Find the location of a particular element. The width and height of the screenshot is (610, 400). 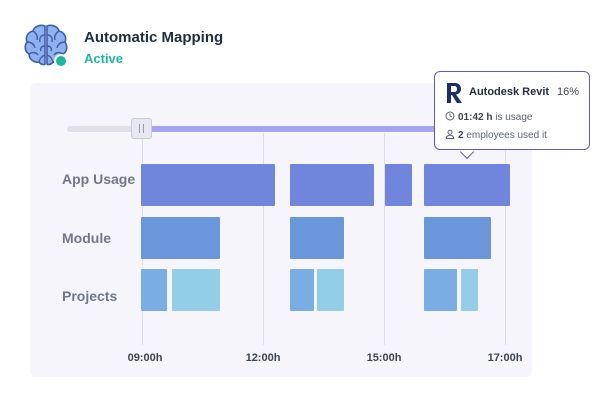

tooltip-app-name: Autodesk Revit is located at coordinates (509, 92).